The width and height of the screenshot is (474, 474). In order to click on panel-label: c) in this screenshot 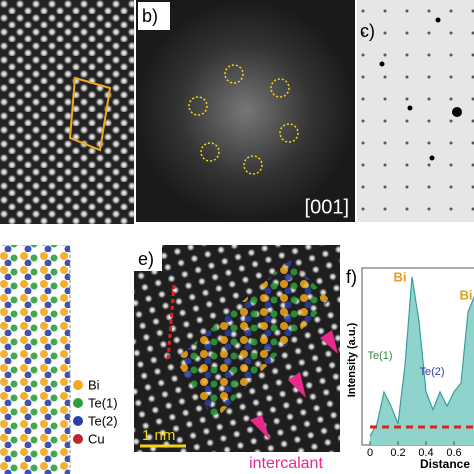, I will do `click(367, 31)`.